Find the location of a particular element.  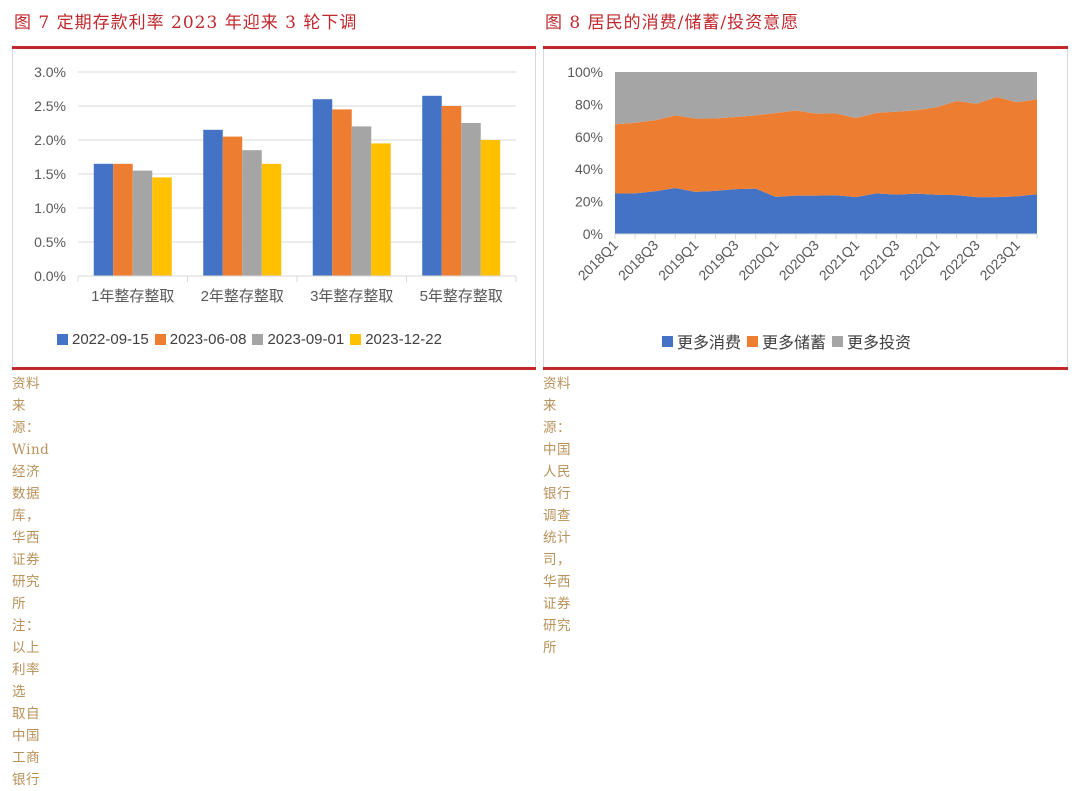

right-chart-title: 图 8 居民的消费/储蓄/投资意愿 is located at coordinates (672, 23).